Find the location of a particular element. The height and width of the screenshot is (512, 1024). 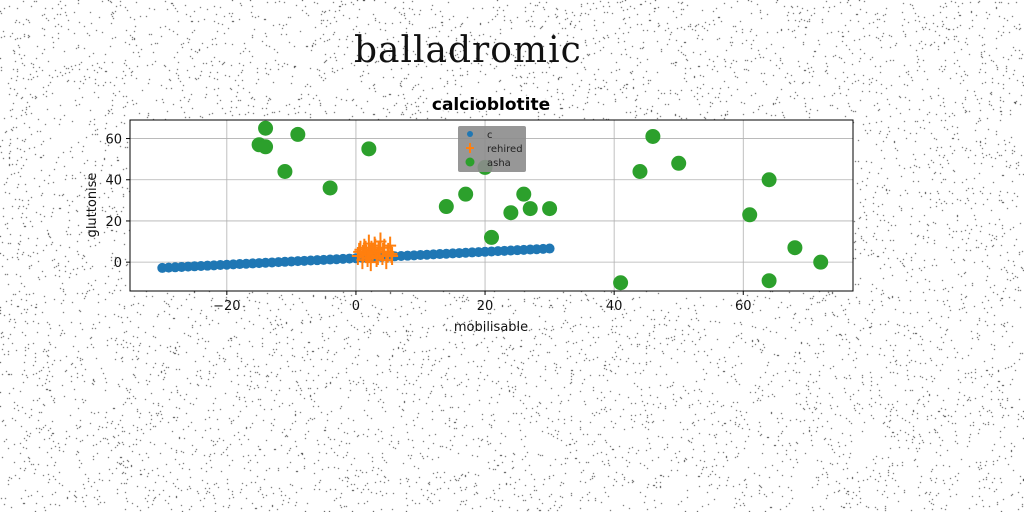

x-axis-ticks: −20 0 20 40 60 is located at coordinates (482, 302).